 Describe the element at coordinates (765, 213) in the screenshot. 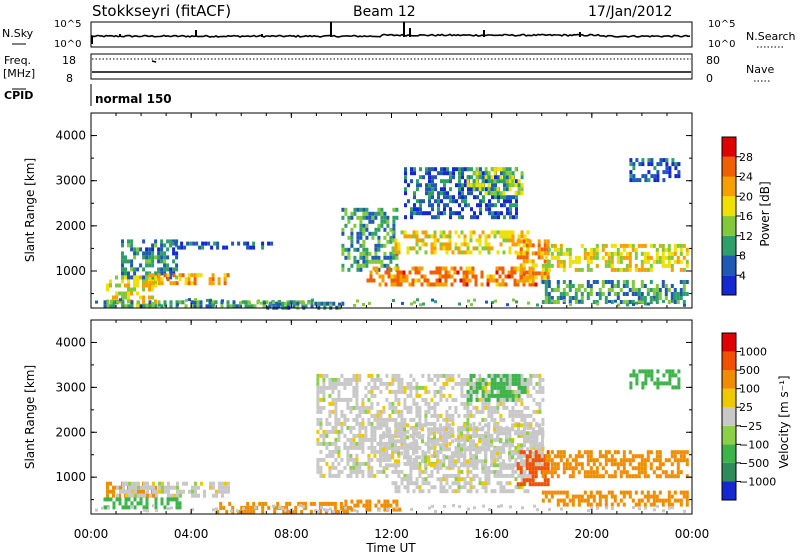

I see `power-colorbar-label: Power [dB]` at that location.